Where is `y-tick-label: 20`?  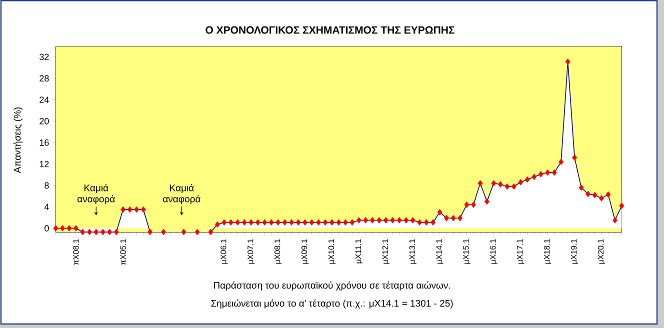 y-tick-label: 20 is located at coordinates (44, 121).